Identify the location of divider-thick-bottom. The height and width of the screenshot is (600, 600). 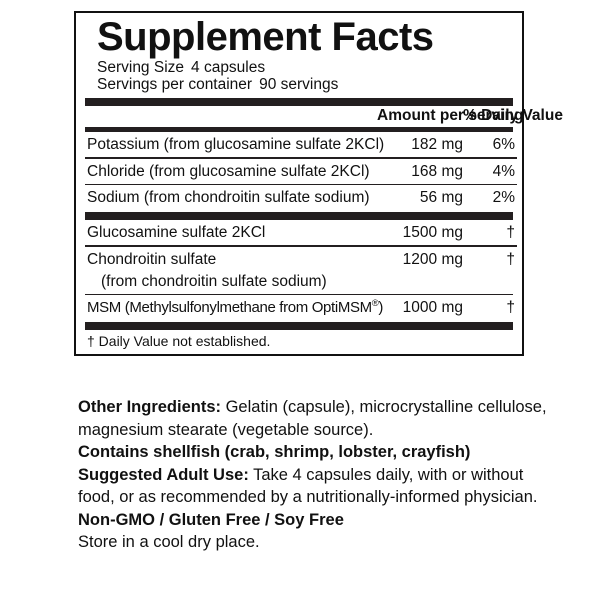
(299, 326).